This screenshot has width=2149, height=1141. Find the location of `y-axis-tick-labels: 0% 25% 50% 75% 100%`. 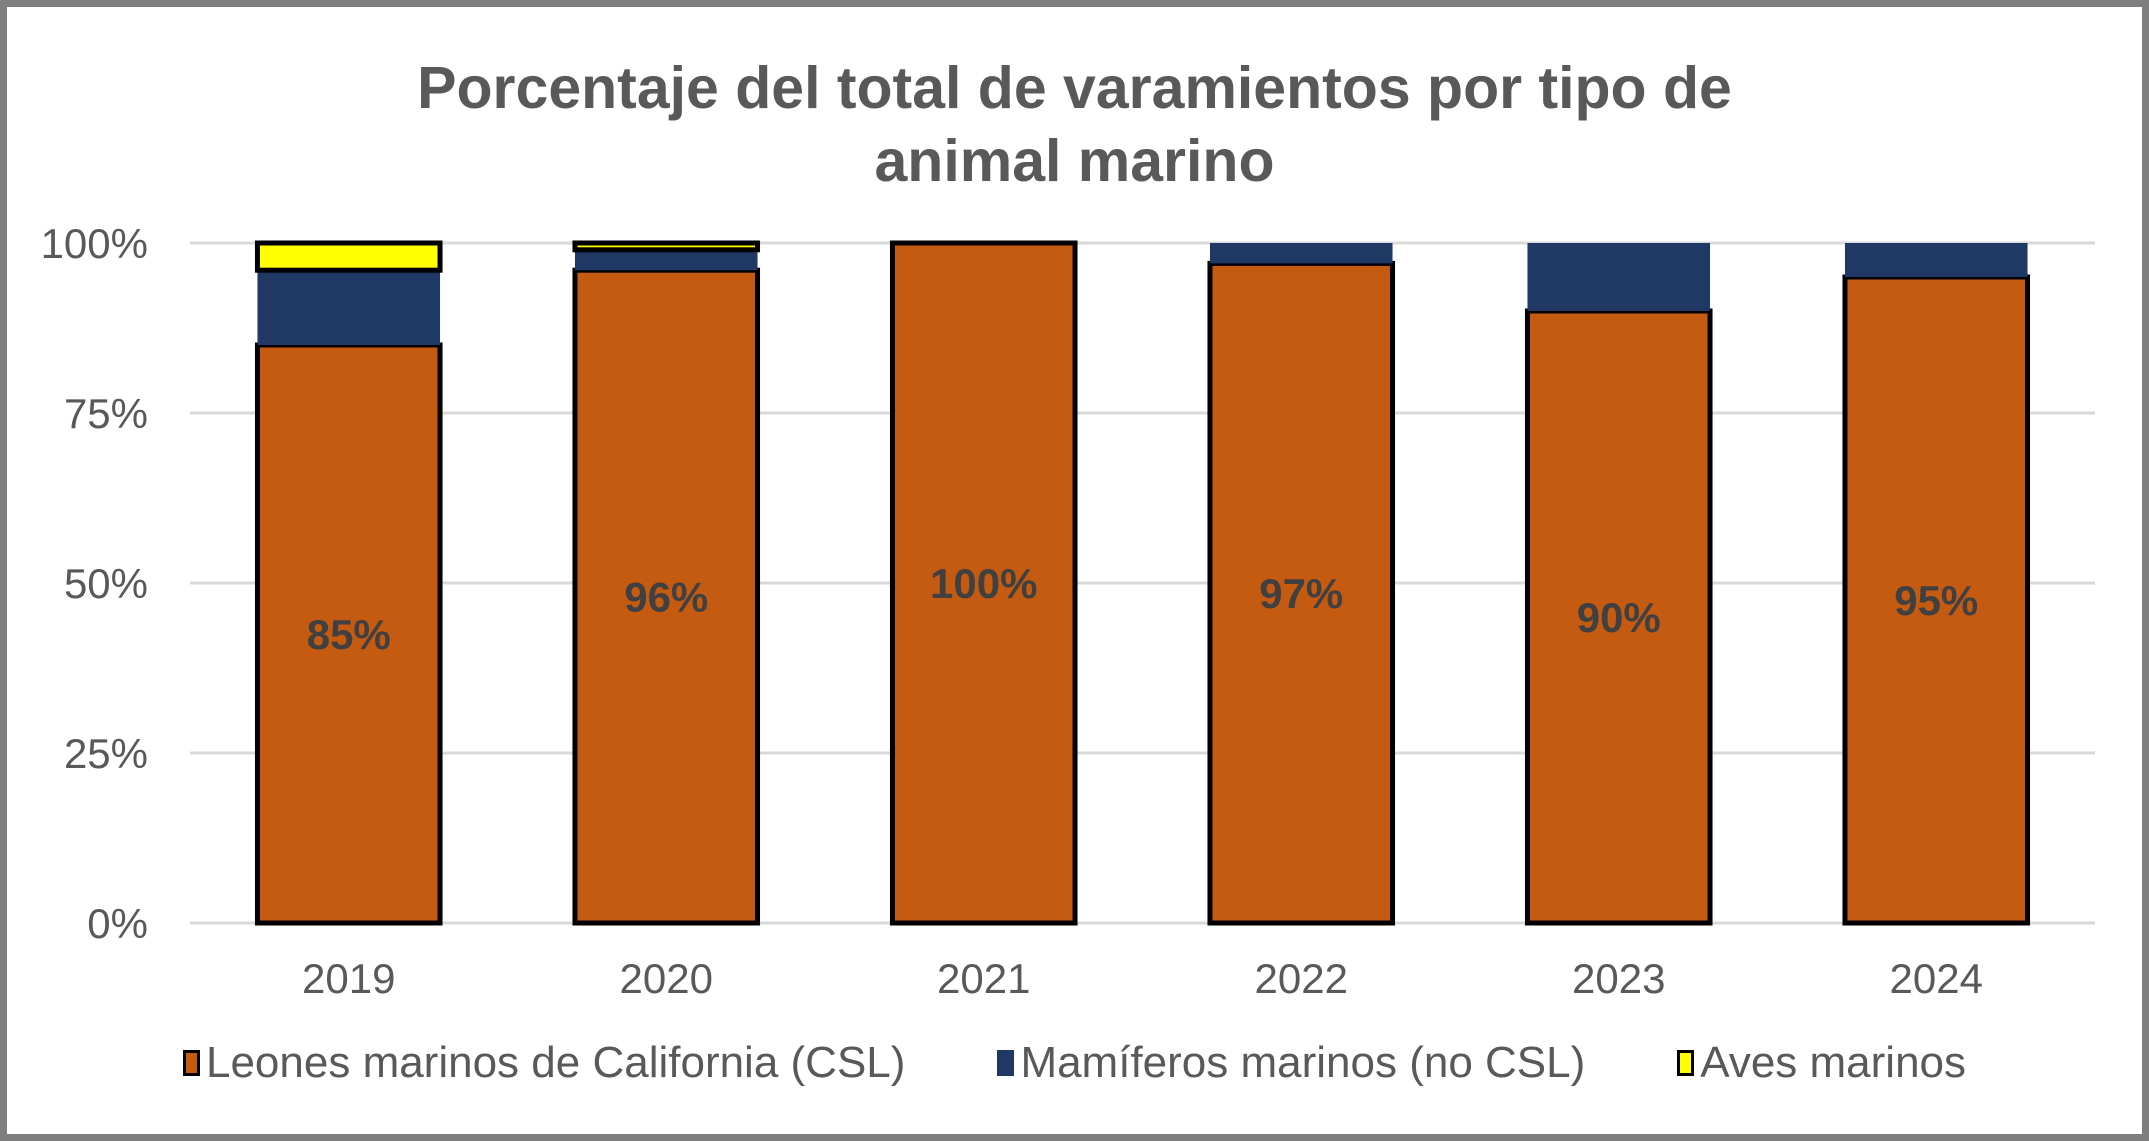

y-axis-tick-labels: 0% 25% 50% 75% 100% is located at coordinates (94, 583).